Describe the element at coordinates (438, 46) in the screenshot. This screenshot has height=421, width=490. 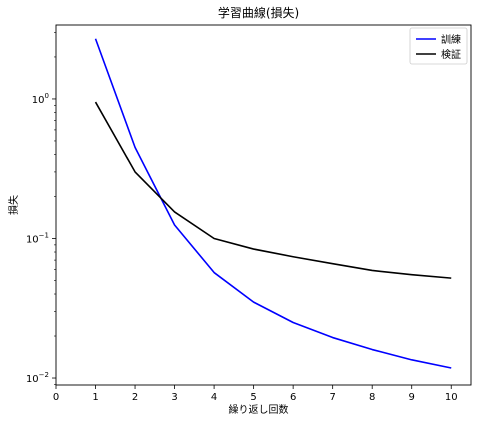
I see `legend-box` at that location.